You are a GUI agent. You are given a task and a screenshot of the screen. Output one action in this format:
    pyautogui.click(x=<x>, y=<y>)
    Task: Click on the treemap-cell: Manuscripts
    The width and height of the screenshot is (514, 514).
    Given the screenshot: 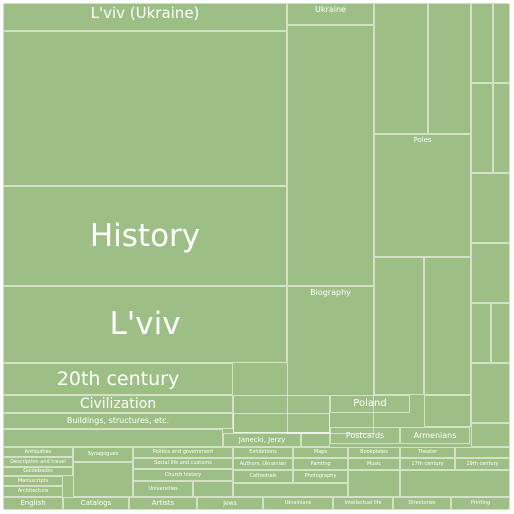 What is the action you would take?
    pyautogui.click(x=33, y=481)
    